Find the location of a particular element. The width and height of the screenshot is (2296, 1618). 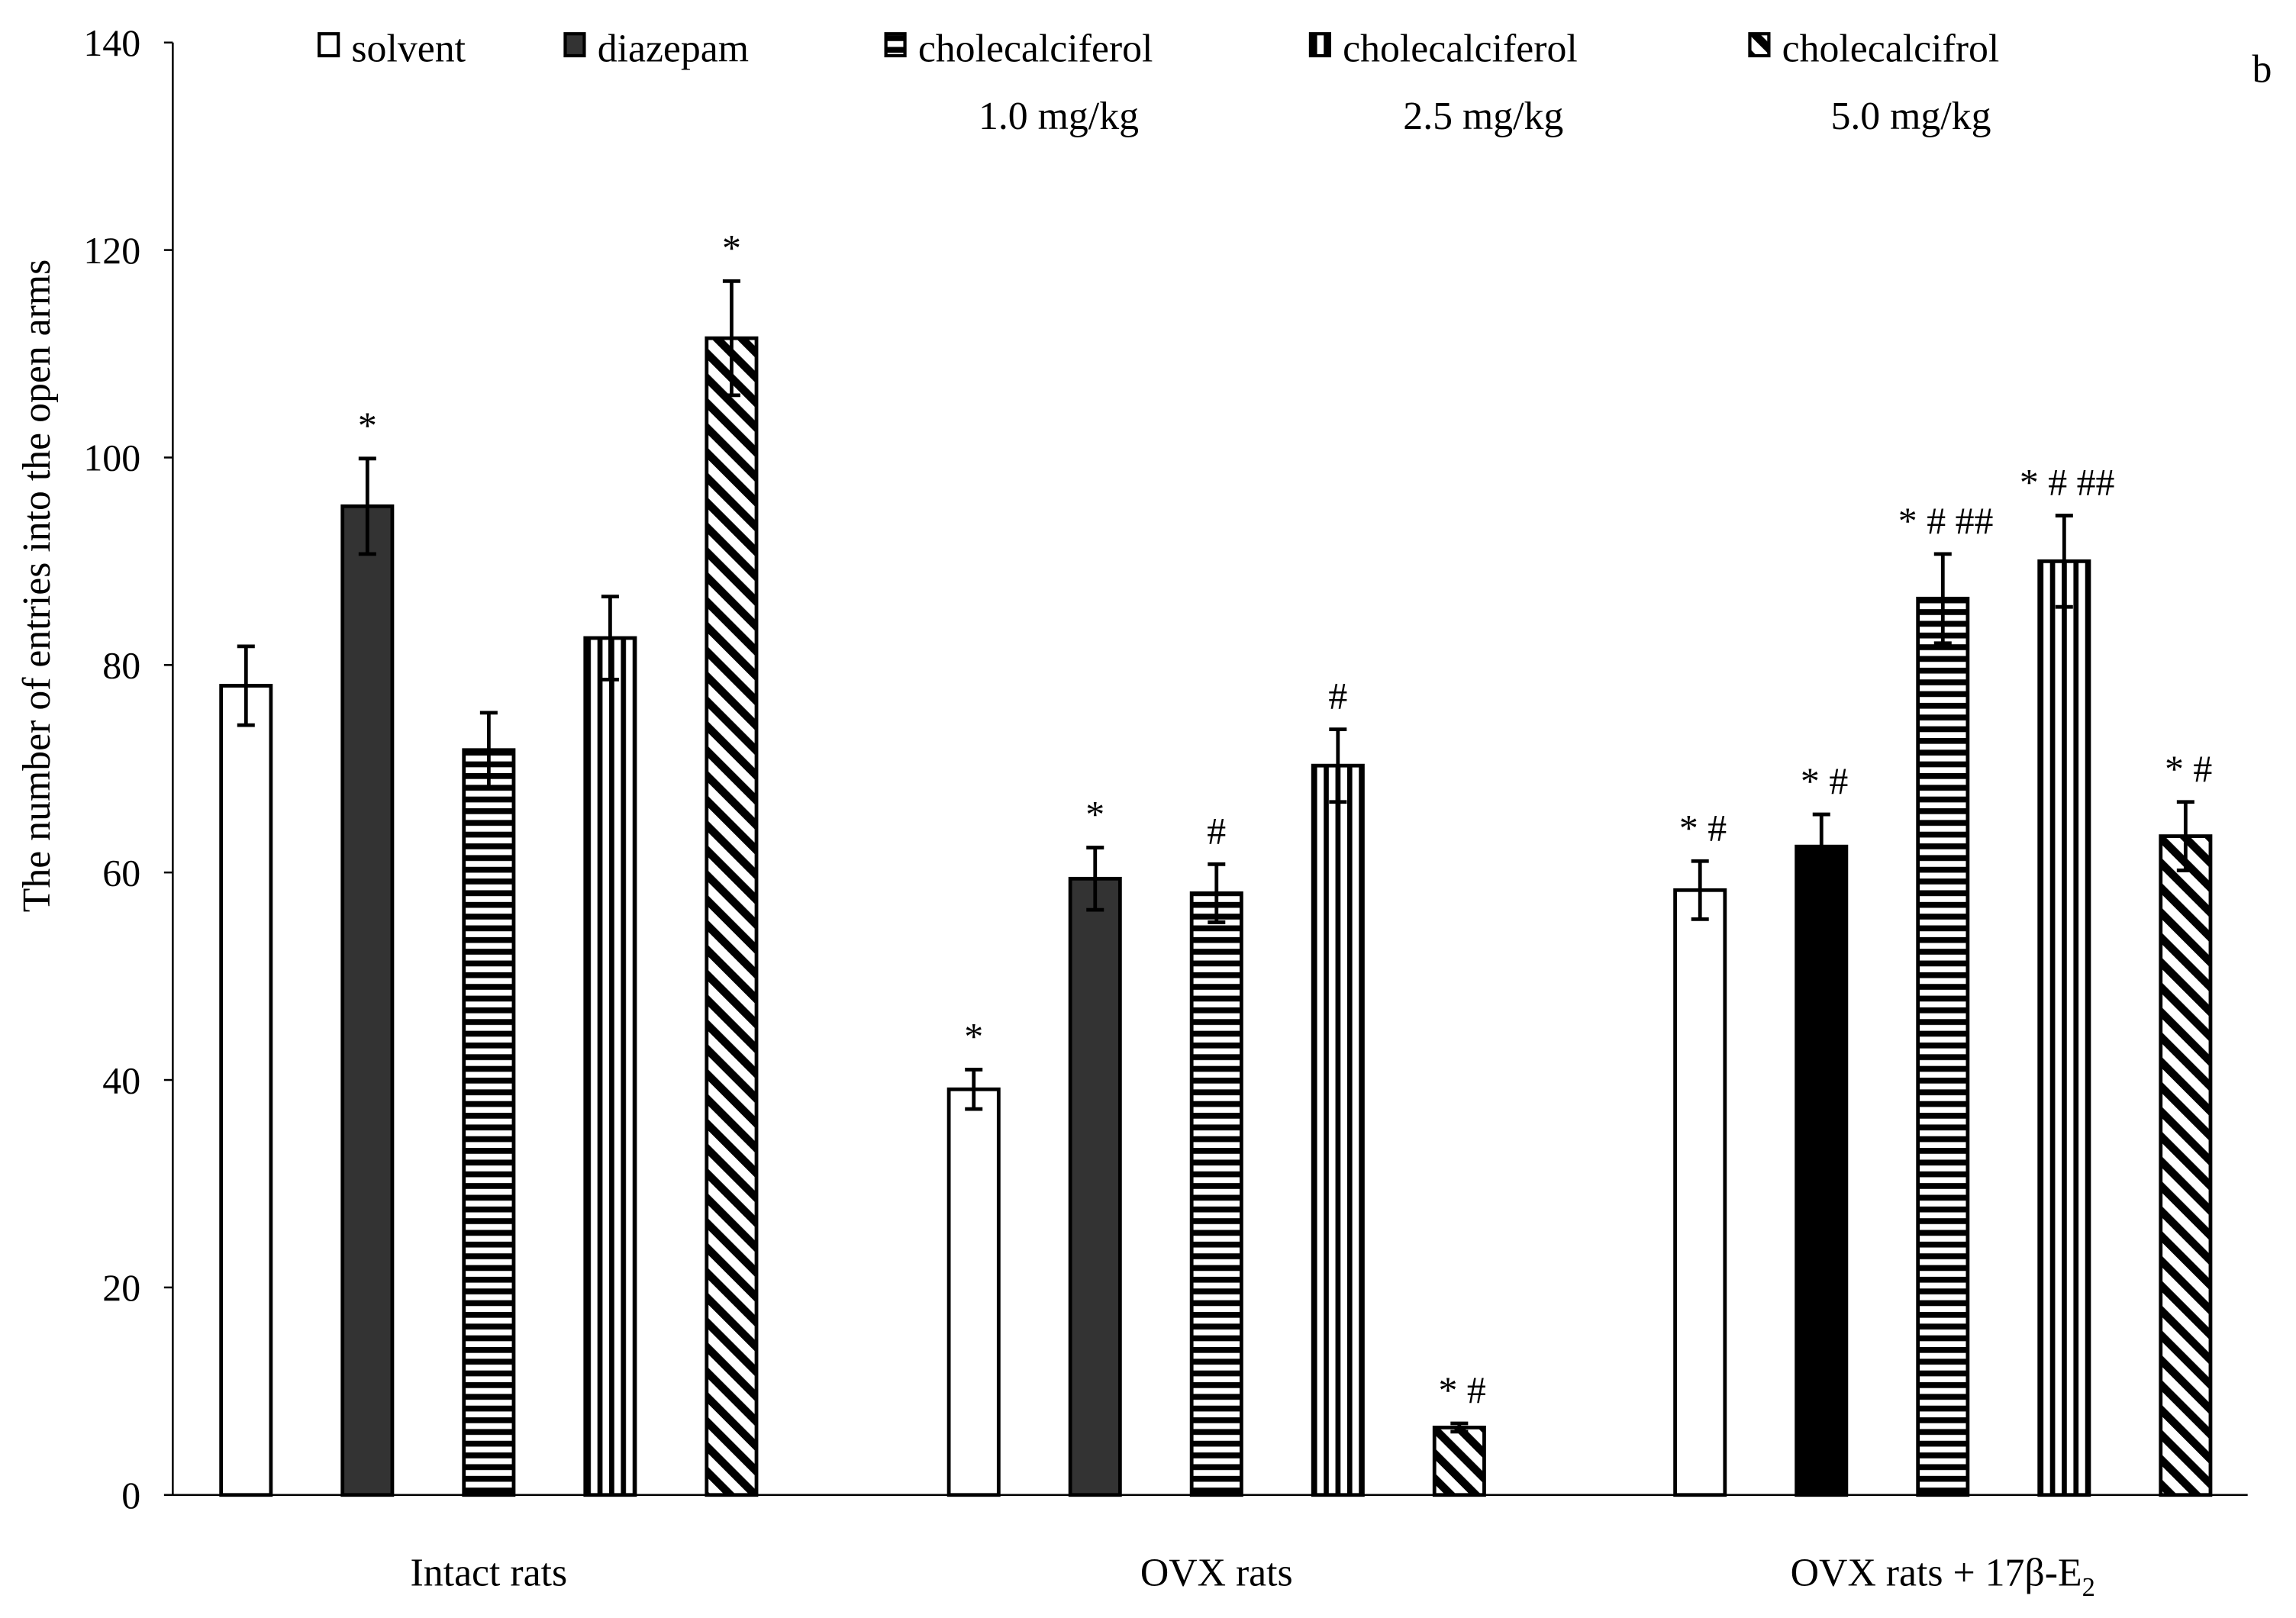

panel-label: b is located at coordinates (2262, 70).